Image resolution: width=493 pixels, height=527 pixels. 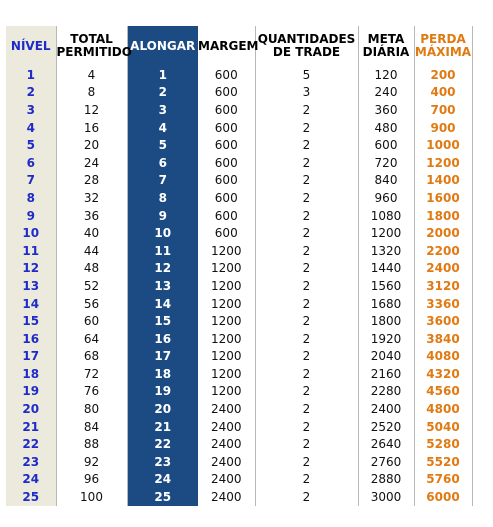 What do you see at coordinates (247, 250) in the screenshot?
I see `table-row: 11 44 11 1200 2 1320 2200` at bounding box center [247, 250].